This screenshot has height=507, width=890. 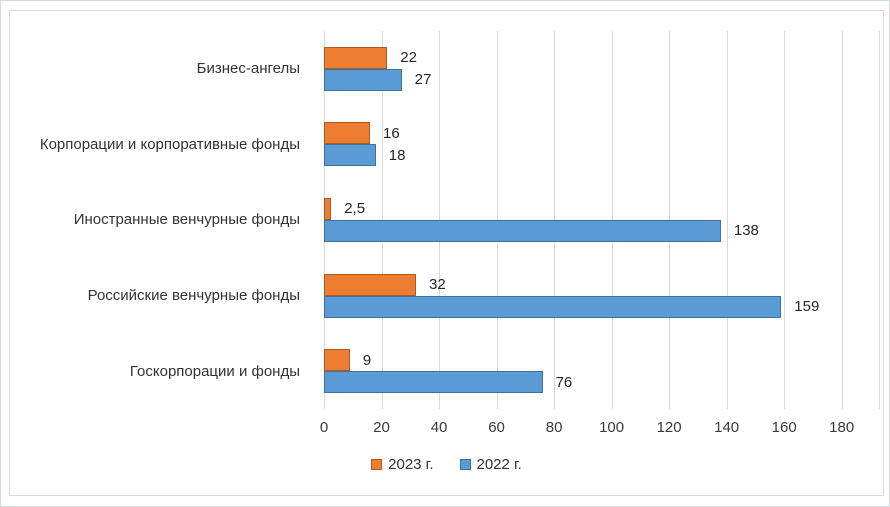 I want to click on value-label-s1-c0: 27, so click(x=423, y=80).